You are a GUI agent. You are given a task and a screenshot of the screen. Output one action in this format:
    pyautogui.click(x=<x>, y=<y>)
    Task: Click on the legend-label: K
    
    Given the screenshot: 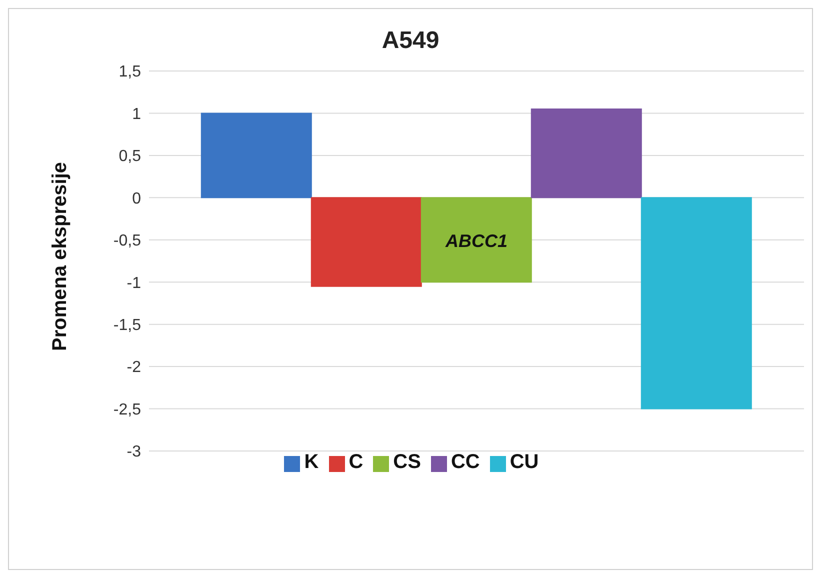 What is the action you would take?
    pyautogui.click(x=311, y=462)
    